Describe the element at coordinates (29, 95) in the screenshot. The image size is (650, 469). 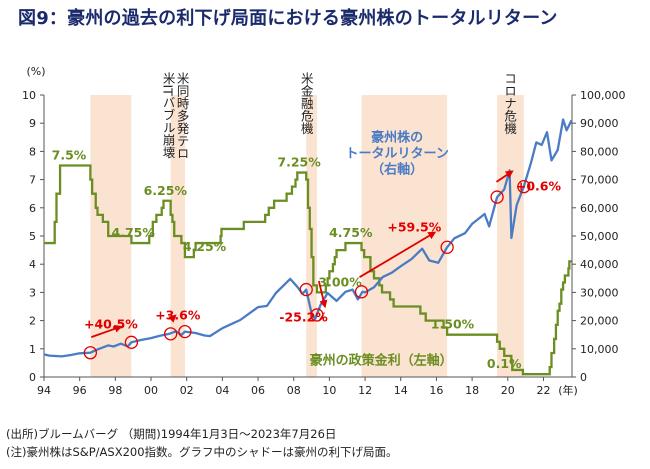
I see `left-tick-label: 10` at that location.